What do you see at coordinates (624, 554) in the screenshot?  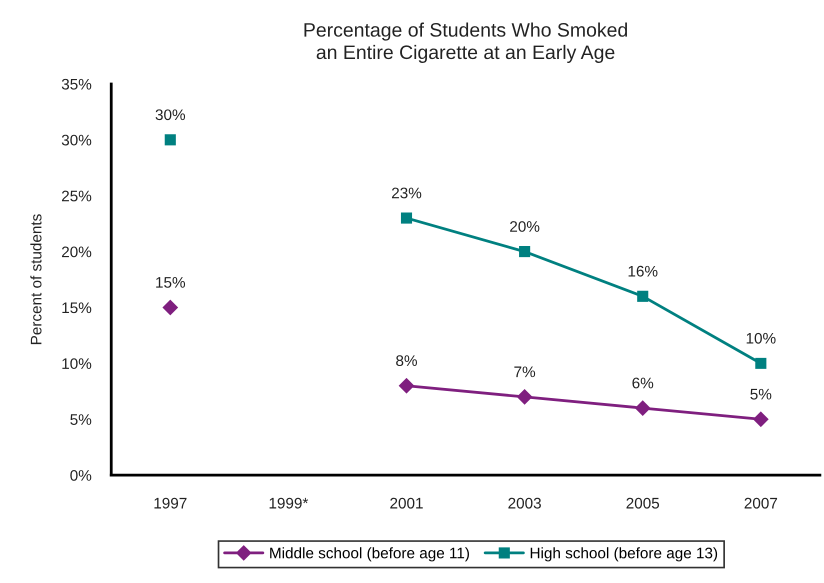 I see `legend-label: High school (before age 13)` at bounding box center [624, 554].